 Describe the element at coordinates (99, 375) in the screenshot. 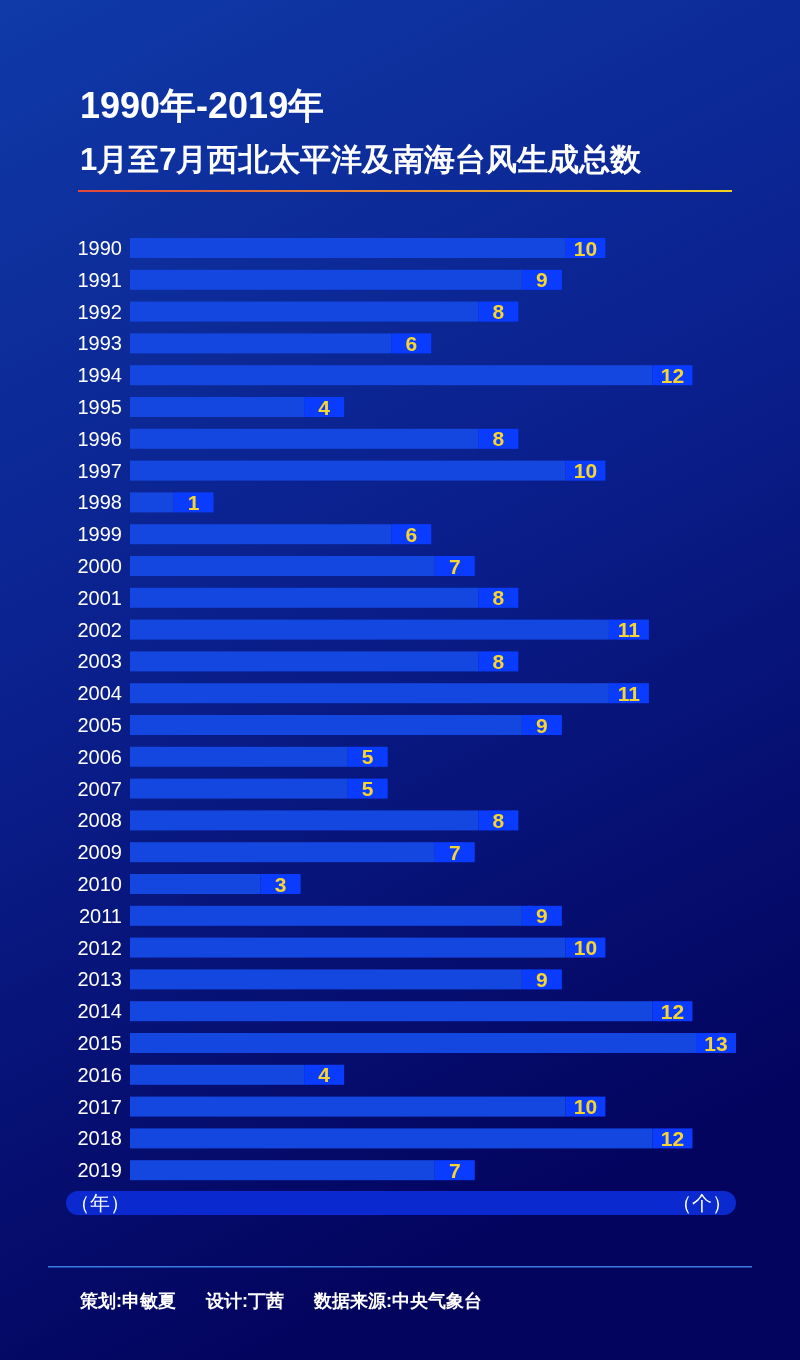

I see `y-tick-label: 1994` at that location.